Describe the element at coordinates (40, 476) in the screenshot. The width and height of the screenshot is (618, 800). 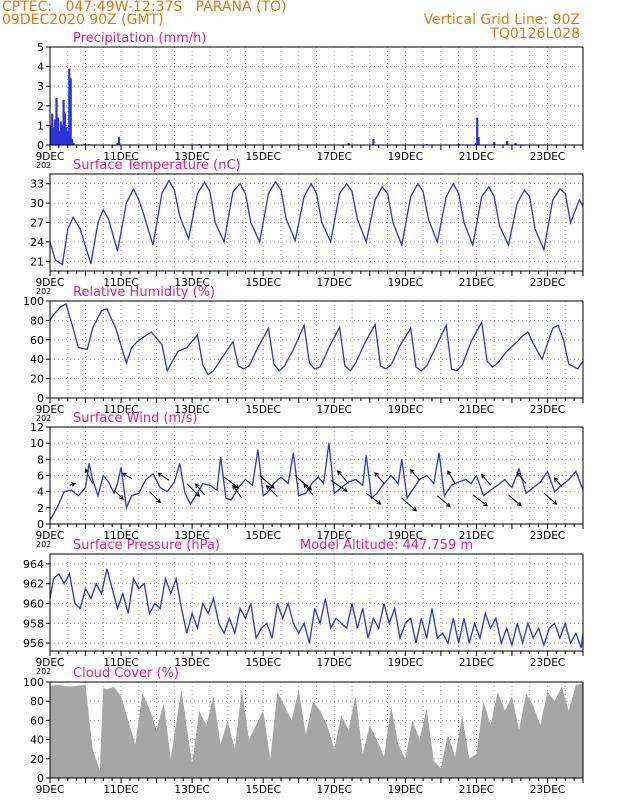
I see `y-tick-label: 6` at that location.